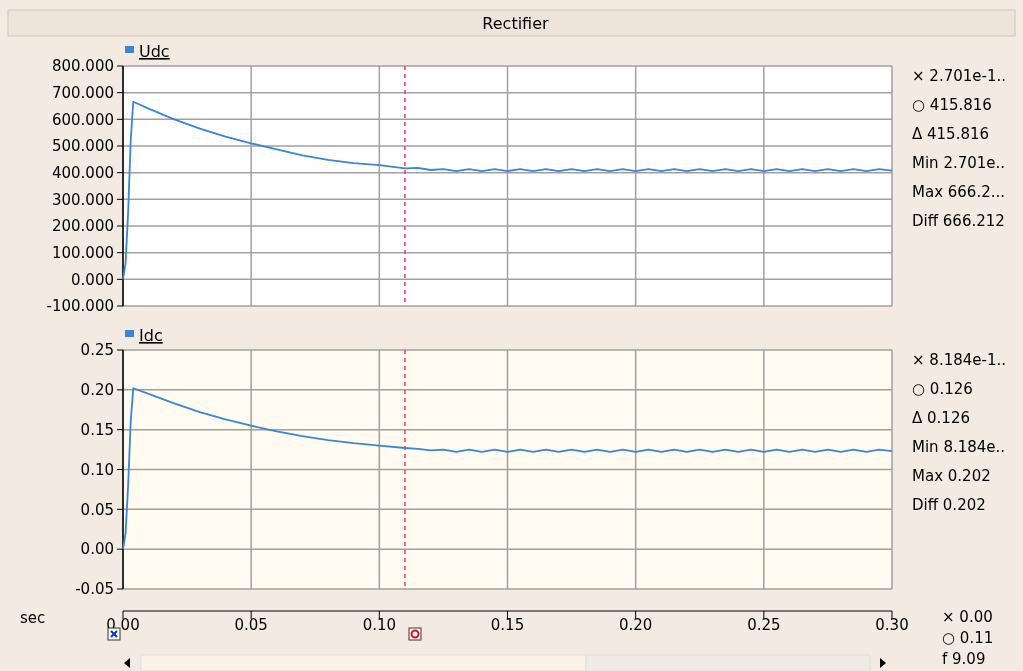  What do you see at coordinates (82, 226) in the screenshot?
I see `y-tick-label: 200.000` at bounding box center [82, 226].